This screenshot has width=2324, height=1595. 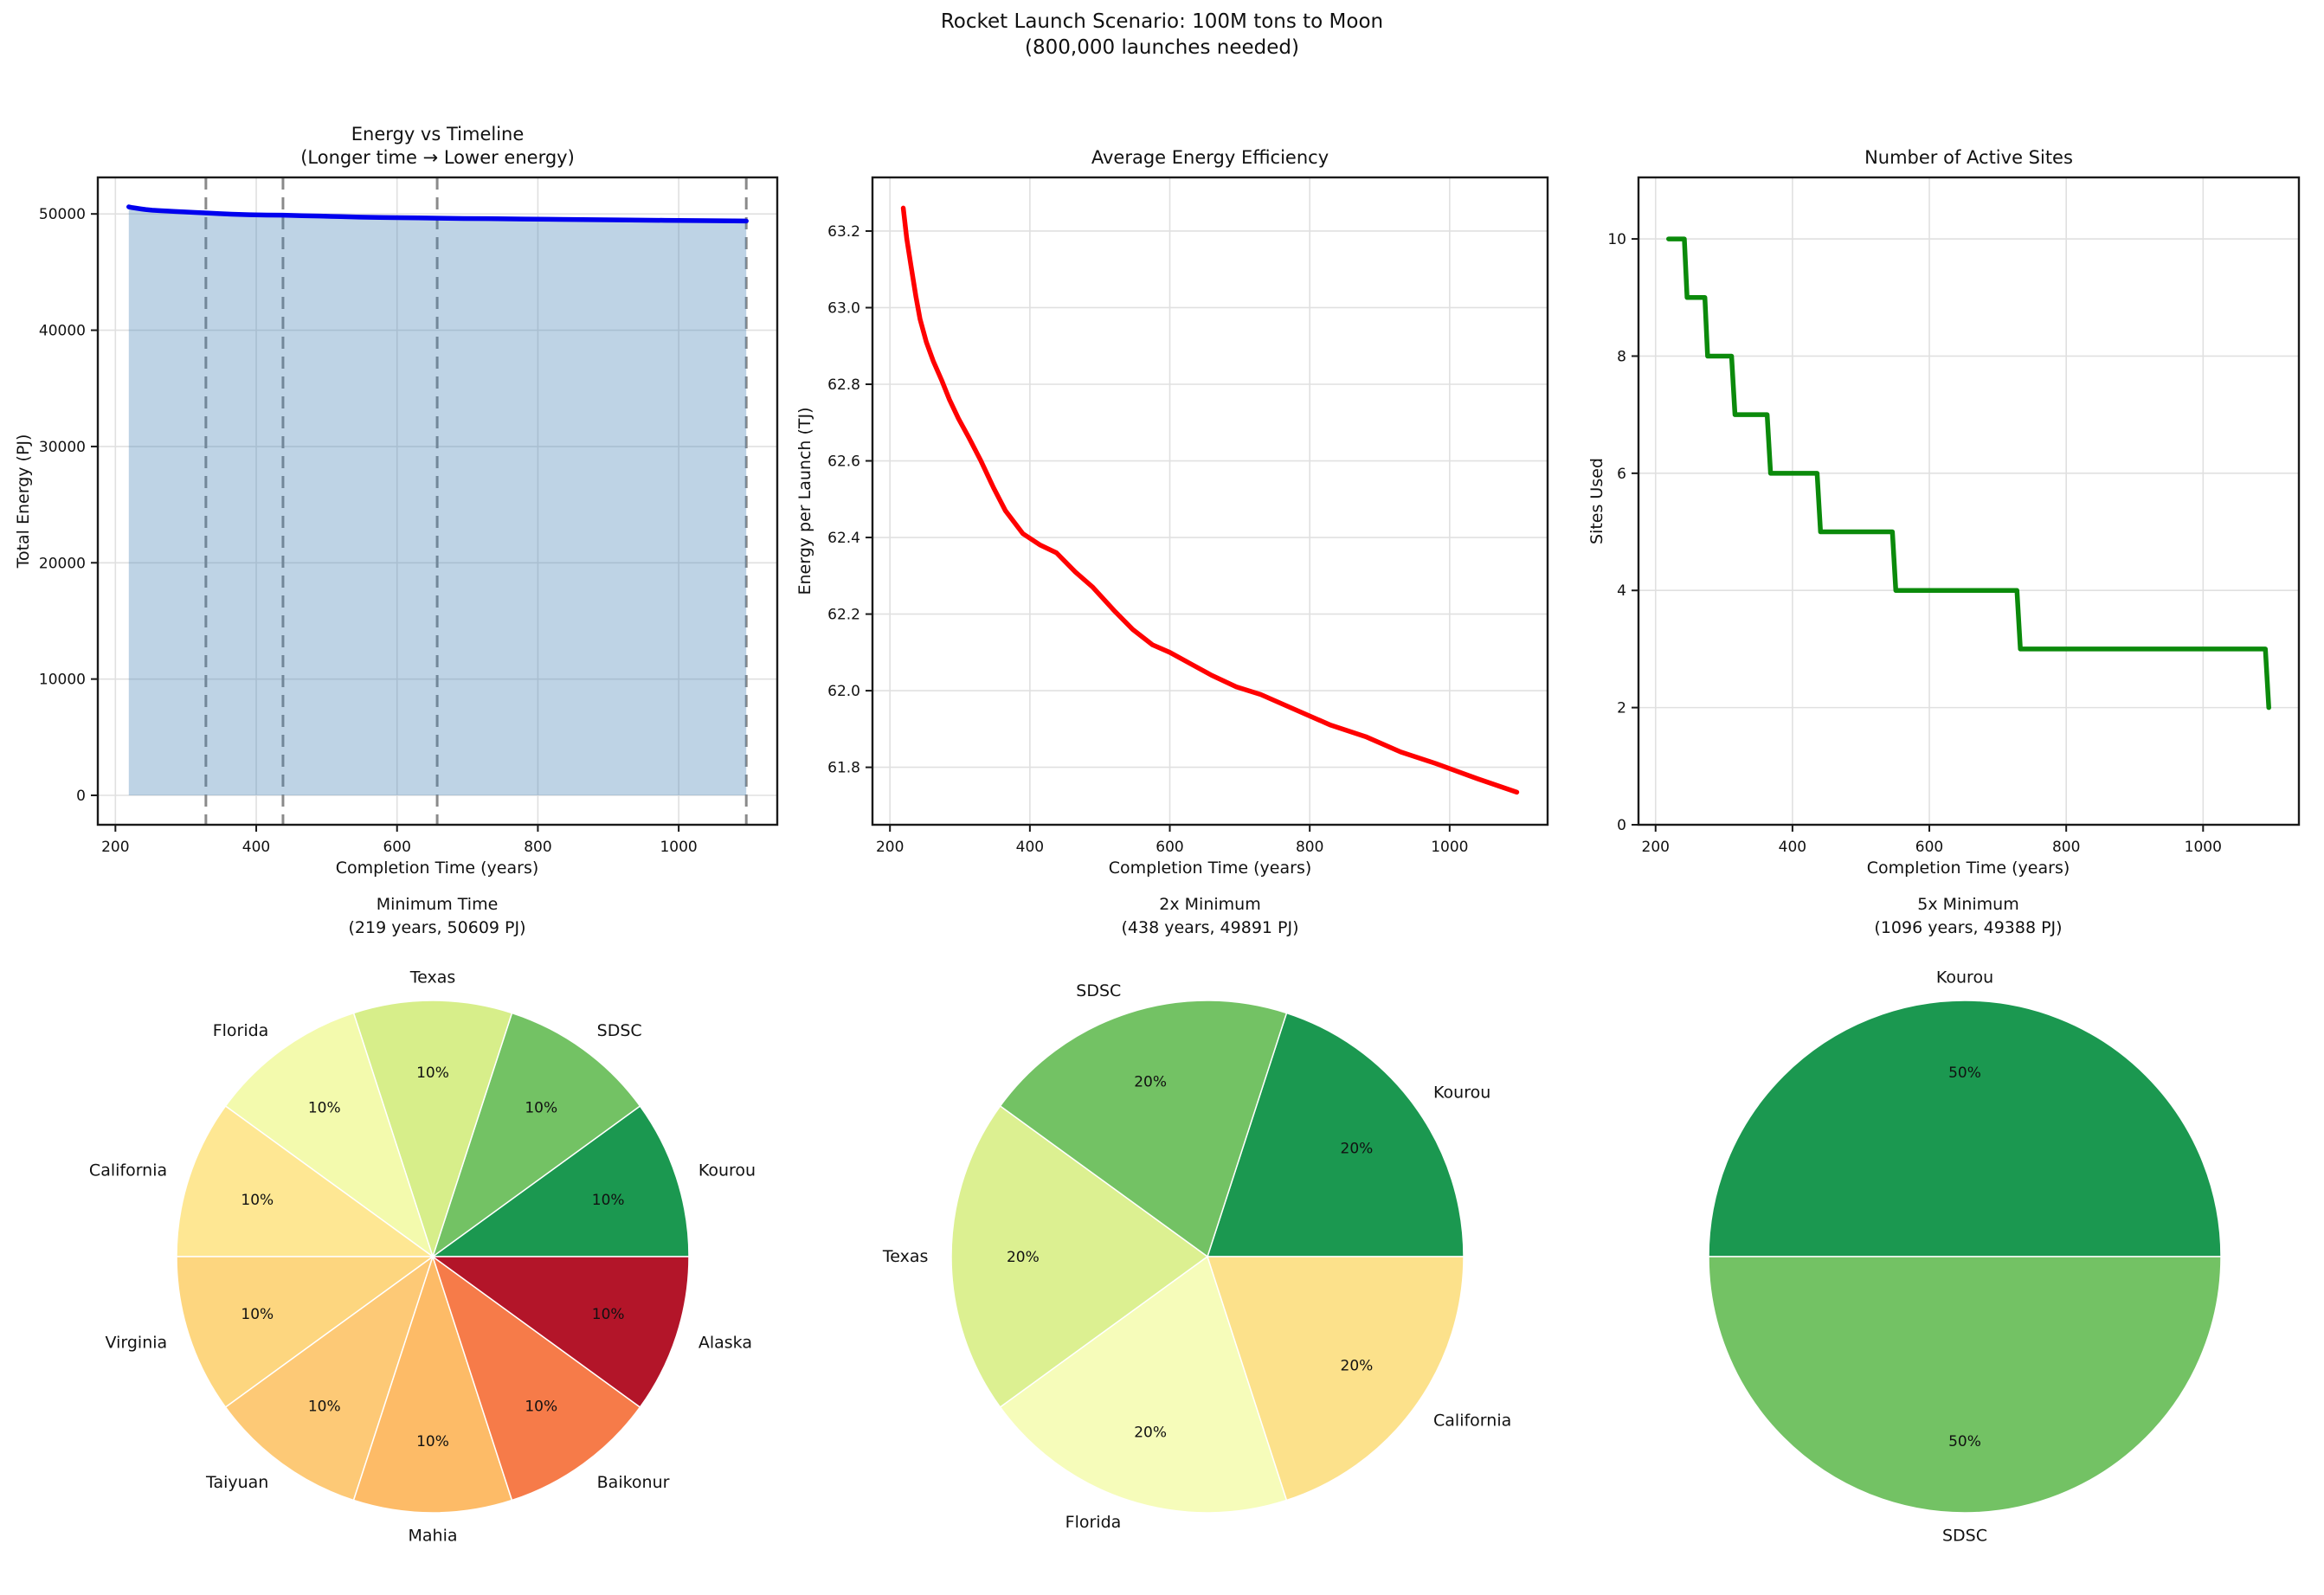 I want to click on pie-5x-minimum: Kourou 50% SDSC 50%, so click(x=1965, y=1257).